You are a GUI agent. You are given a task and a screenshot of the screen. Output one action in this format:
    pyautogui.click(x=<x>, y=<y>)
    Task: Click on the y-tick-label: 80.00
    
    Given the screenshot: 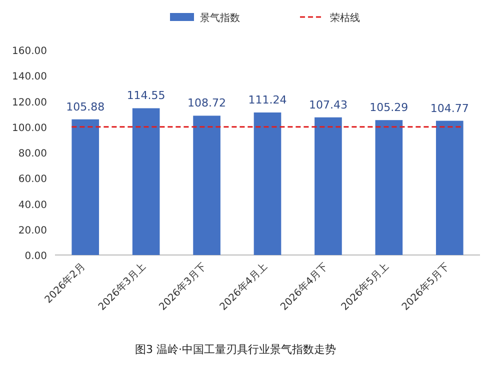 What is the action you would take?
    pyautogui.click(x=32, y=154)
    